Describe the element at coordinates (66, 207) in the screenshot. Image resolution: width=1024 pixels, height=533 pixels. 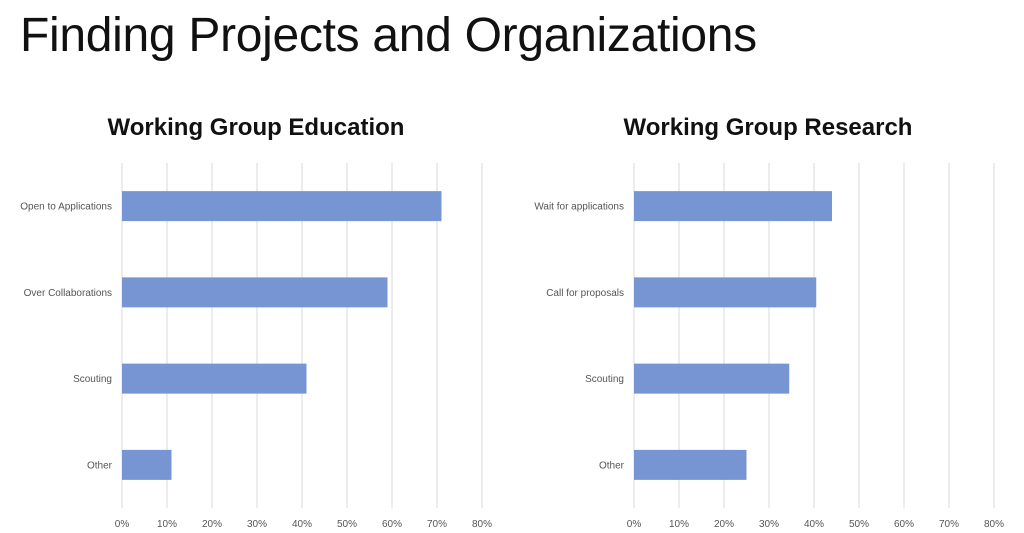
I see `category-label: Open to Applications` at that location.